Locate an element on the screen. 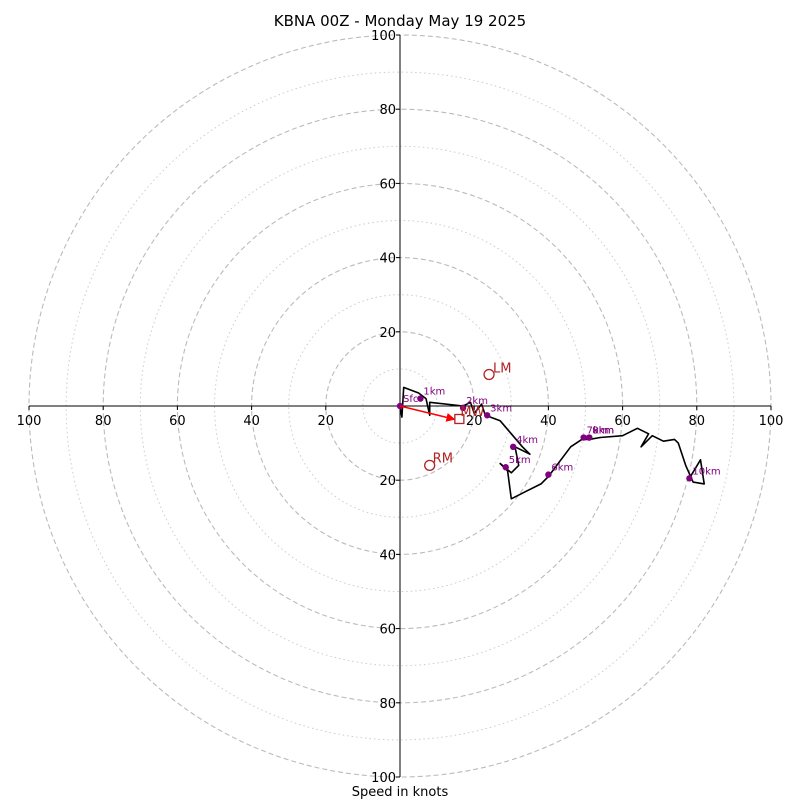 The height and width of the screenshot is (800, 800). height-marker-label-1: 1km is located at coordinates (434, 392).